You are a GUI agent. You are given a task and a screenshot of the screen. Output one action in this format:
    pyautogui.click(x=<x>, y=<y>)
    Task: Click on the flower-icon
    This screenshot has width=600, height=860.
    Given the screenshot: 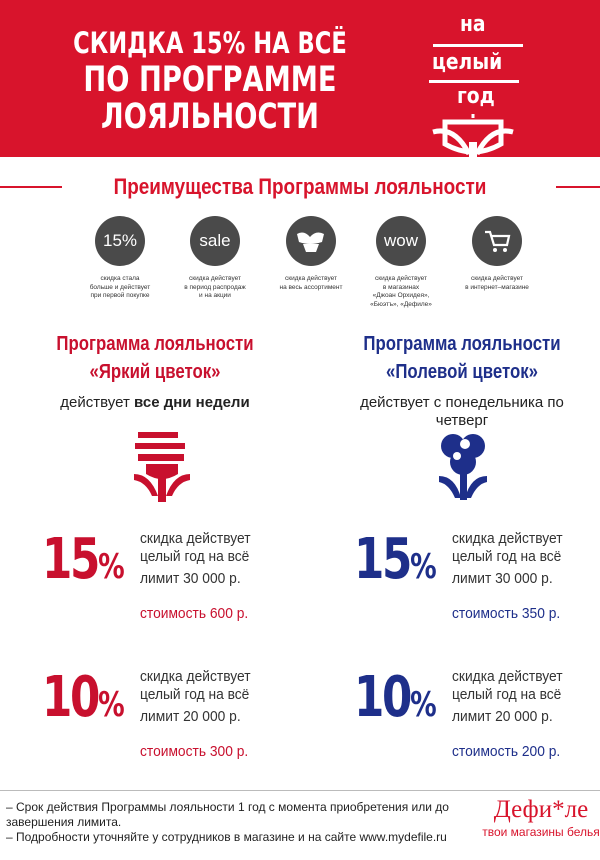 What is the action you would take?
    pyautogui.click(x=473, y=135)
    